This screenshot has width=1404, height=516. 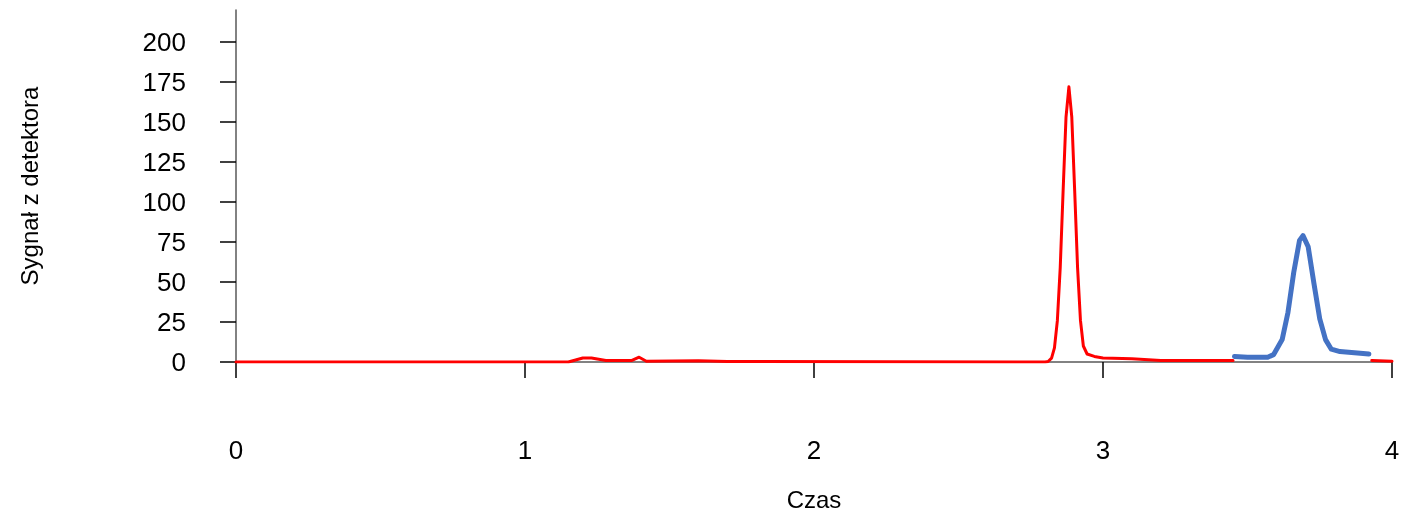 I want to click on y-axis-title: Sygnał z detektora, so click(x=29, y=185).